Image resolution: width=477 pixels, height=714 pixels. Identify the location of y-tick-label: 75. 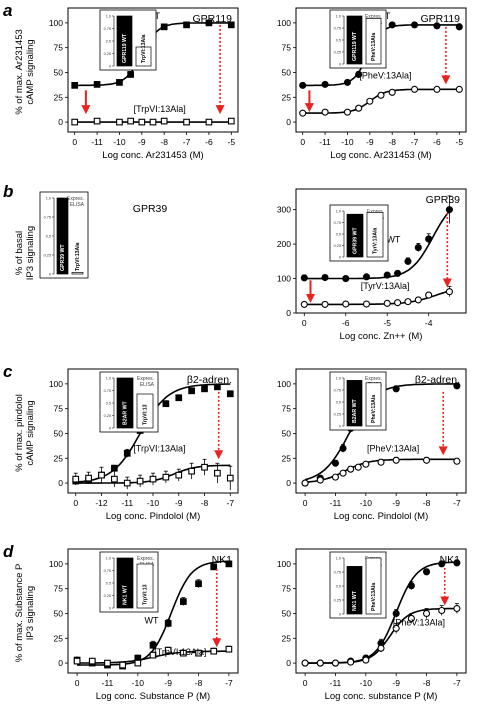
(287, 409).